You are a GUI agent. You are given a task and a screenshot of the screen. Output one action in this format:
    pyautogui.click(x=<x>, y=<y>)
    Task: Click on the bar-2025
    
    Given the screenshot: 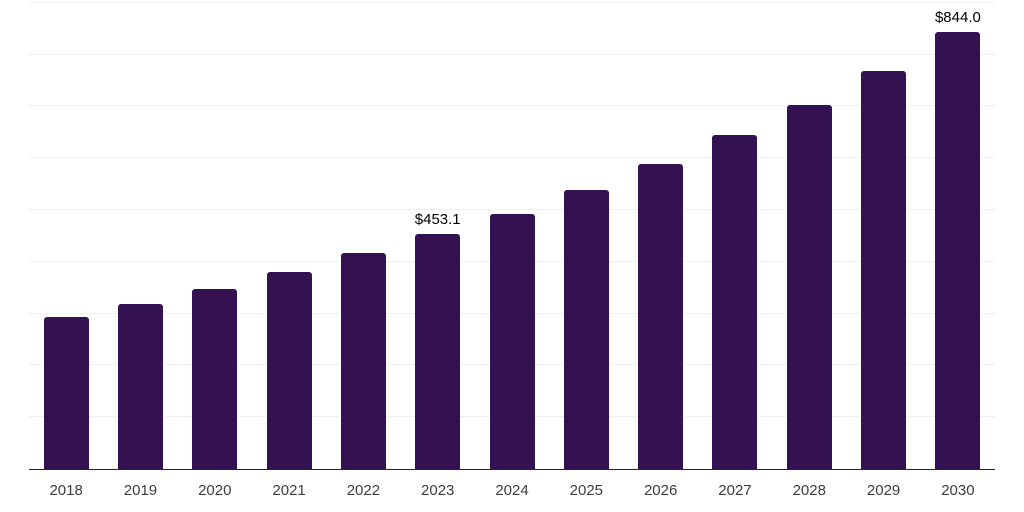 What is the action you would take?
    pyautogui.click(x=586, y=329)
    